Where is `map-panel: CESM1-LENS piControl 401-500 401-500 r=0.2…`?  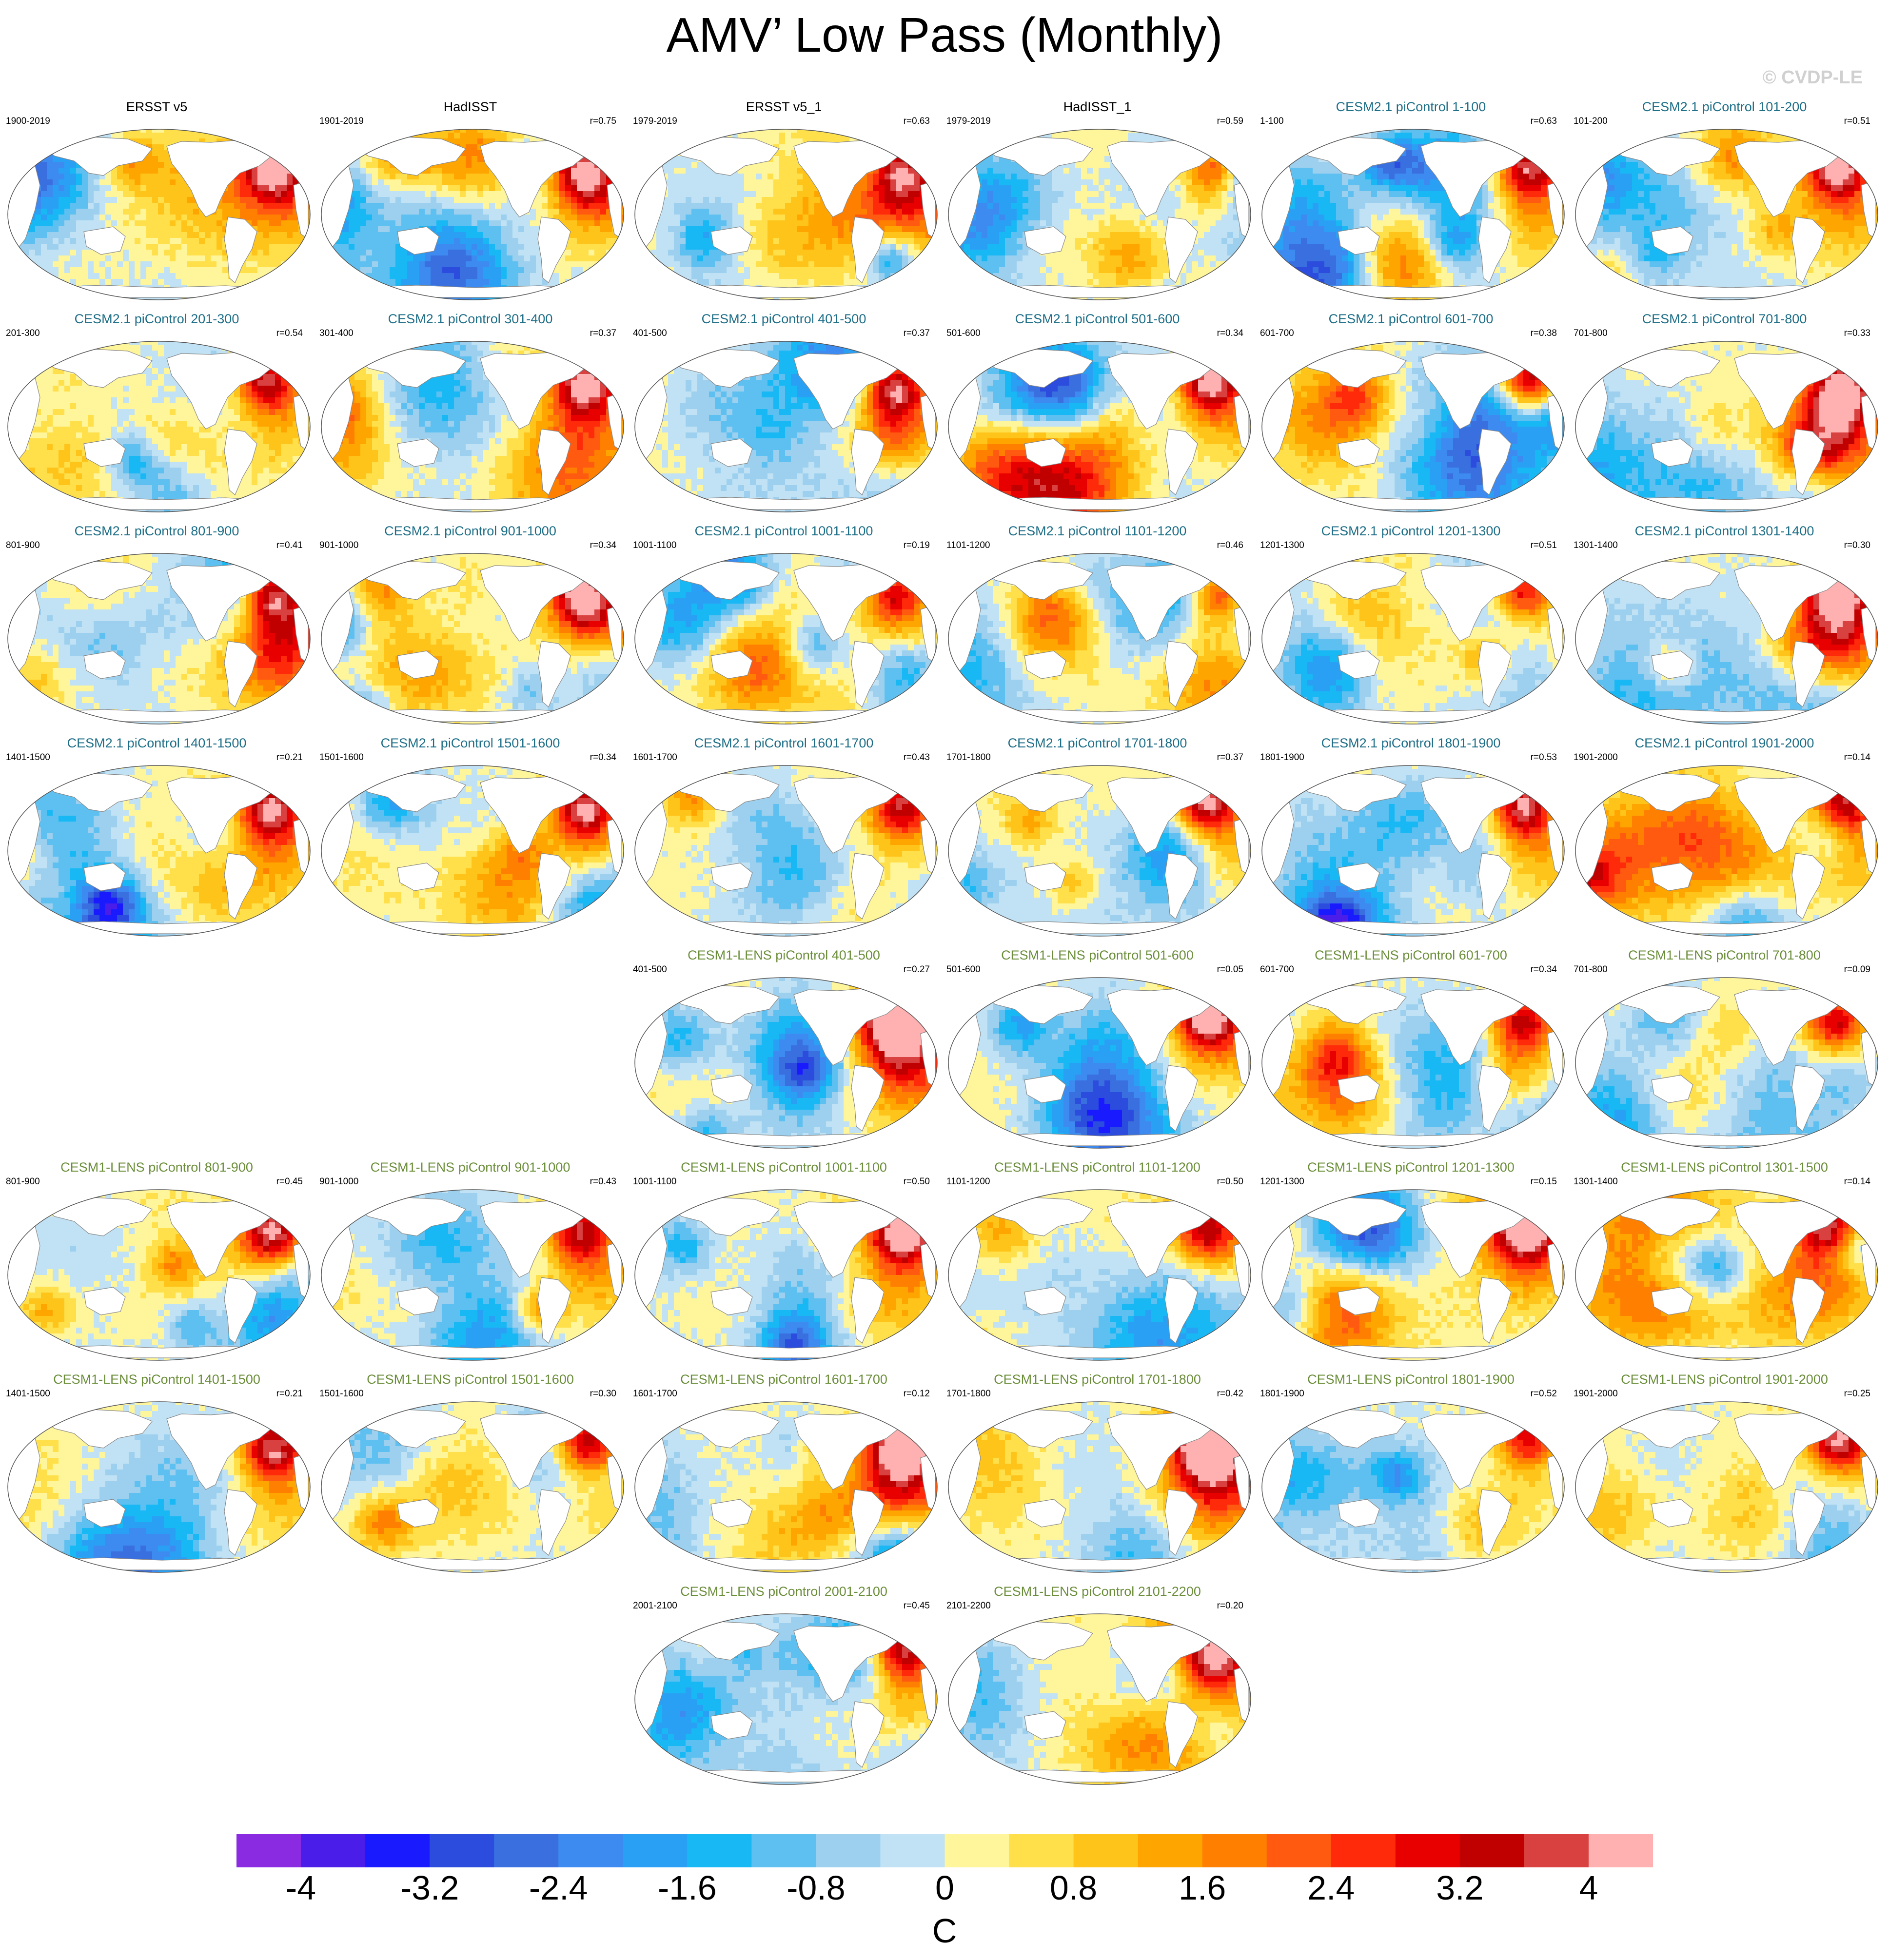
map-panel: CESM1-LENS piControl 401-500 401-500 r=0.2… is located at coordinates (784, 1049).